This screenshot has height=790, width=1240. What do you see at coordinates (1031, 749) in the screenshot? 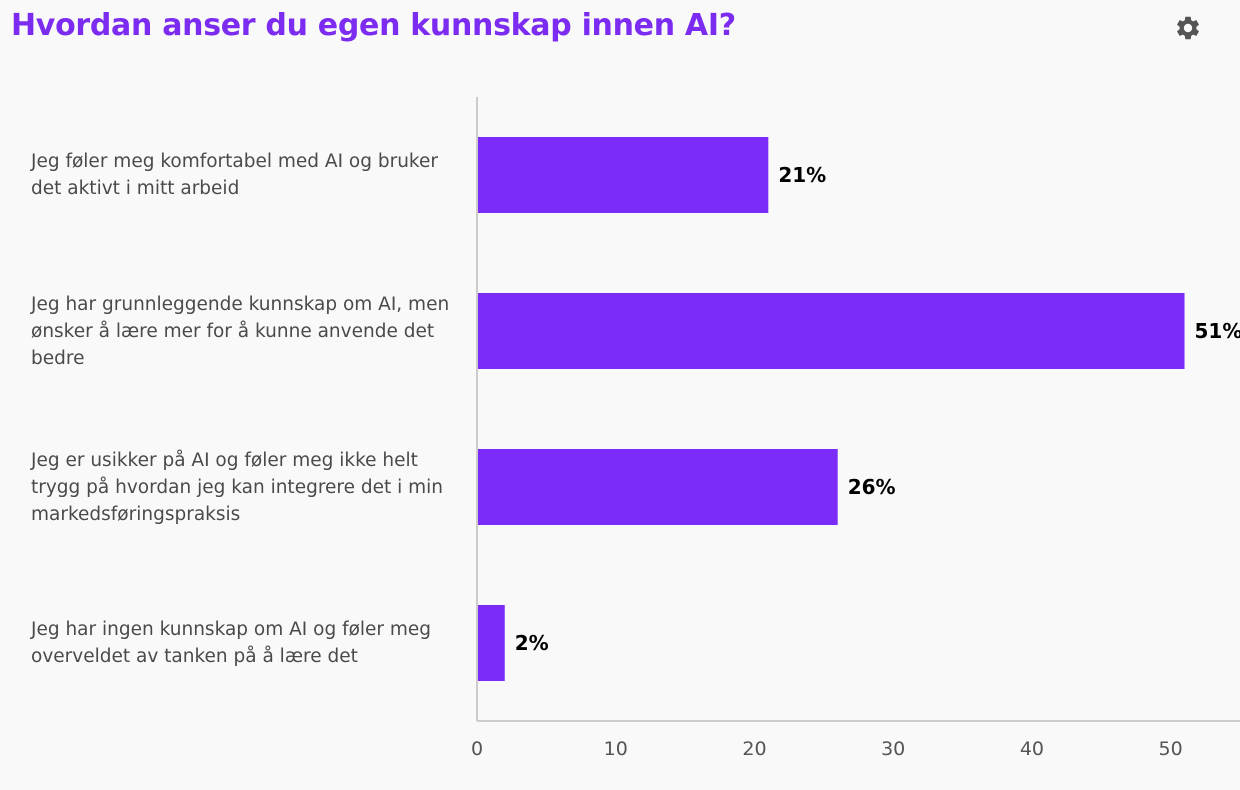
I see `x-tick-label: 40` at bounding box center [1031, 749].